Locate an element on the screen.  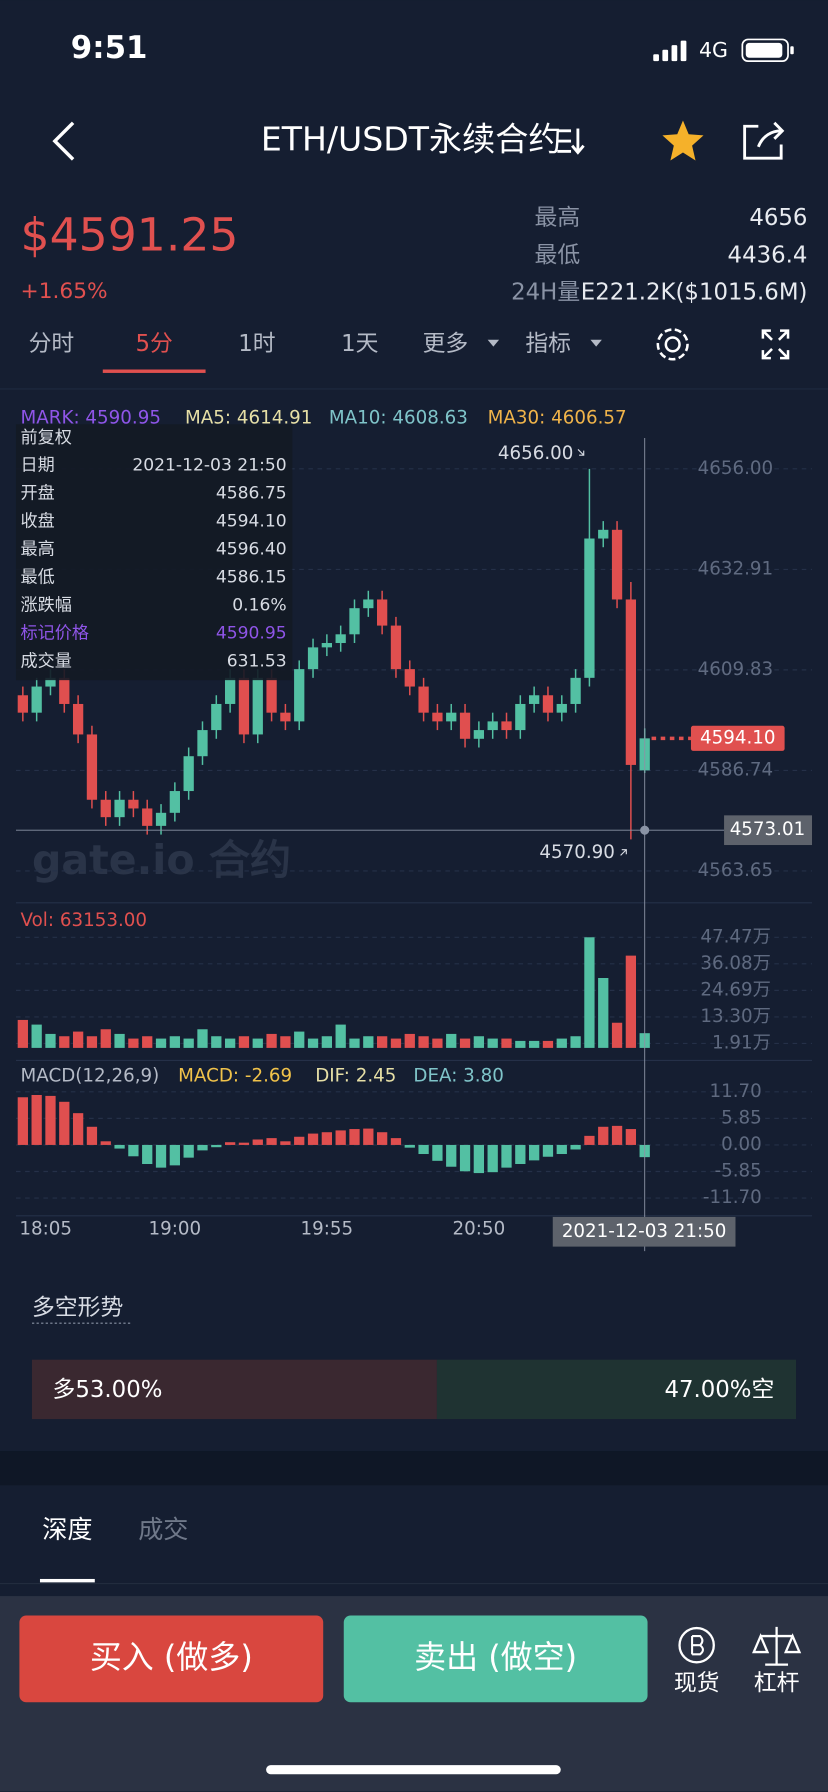
interval-tab: 指标 is located at coordinates (548, 344).